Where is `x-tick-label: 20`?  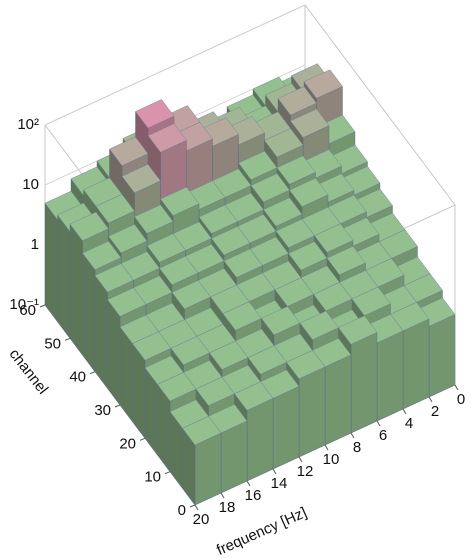 x-tick-label: 20 is located at coordinates (201, 519).